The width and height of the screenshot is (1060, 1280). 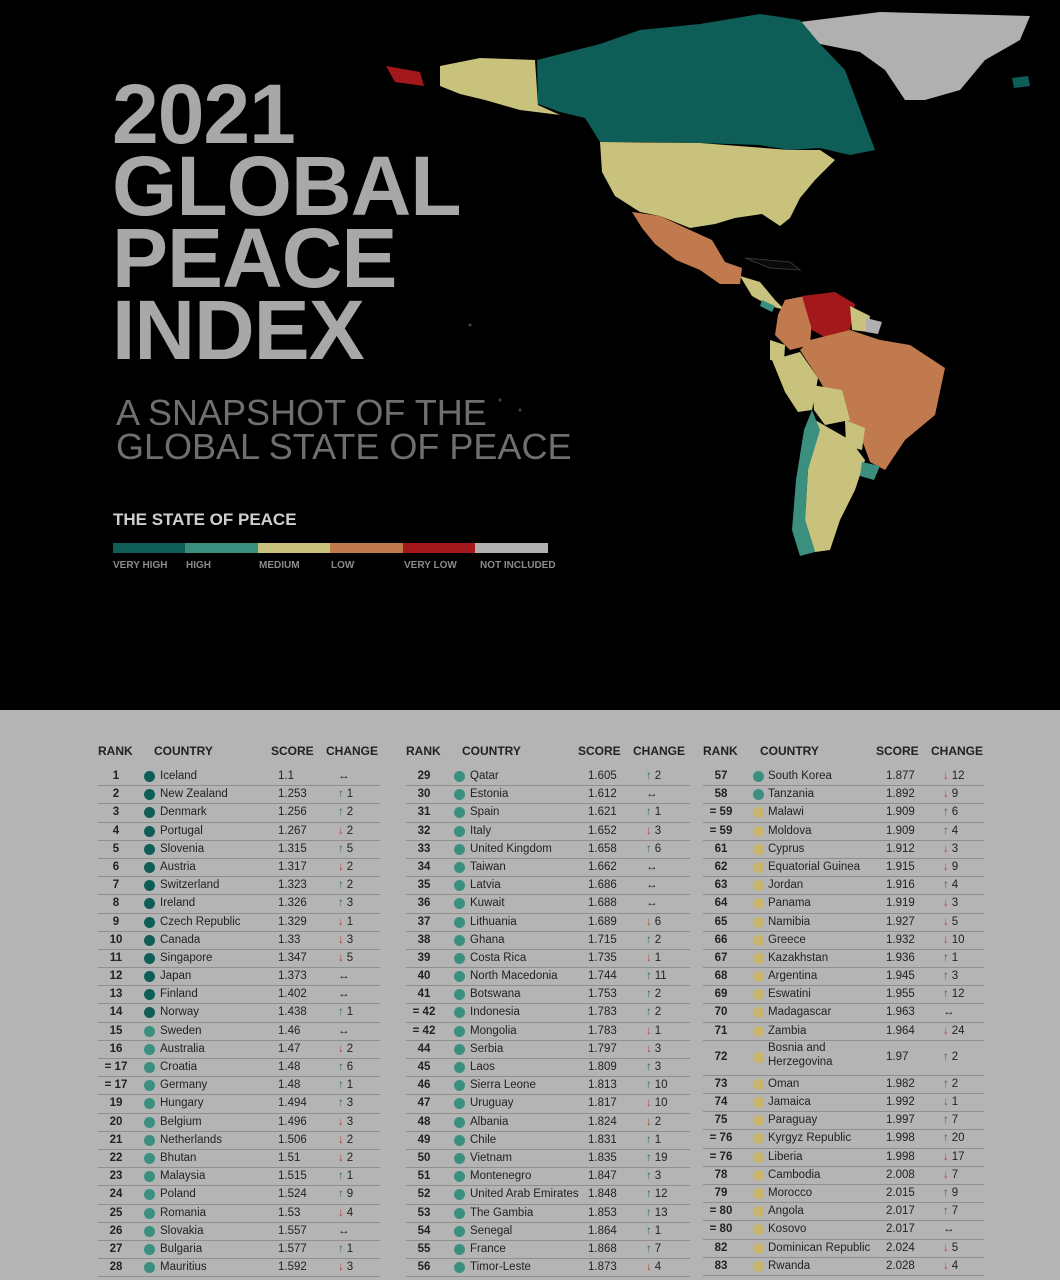 What do you see at coordinates (116, 1176) in the screenshot?
I see `rank-cell: 23` at bounding box center [116, 1176].